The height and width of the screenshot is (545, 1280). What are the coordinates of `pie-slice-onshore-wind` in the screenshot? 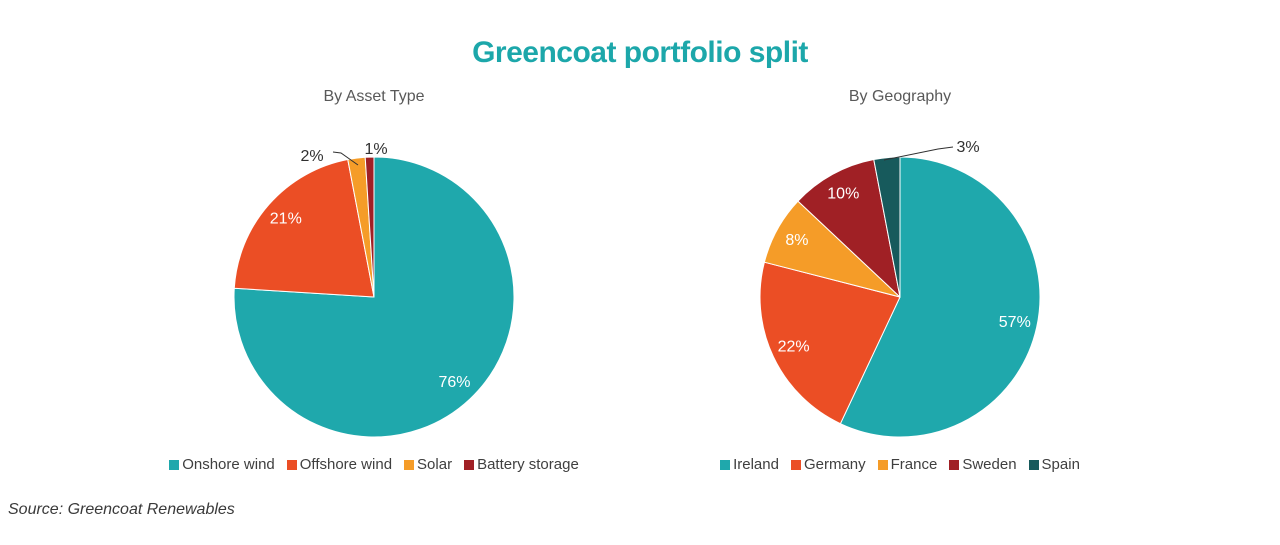 It's located at (374, 297).